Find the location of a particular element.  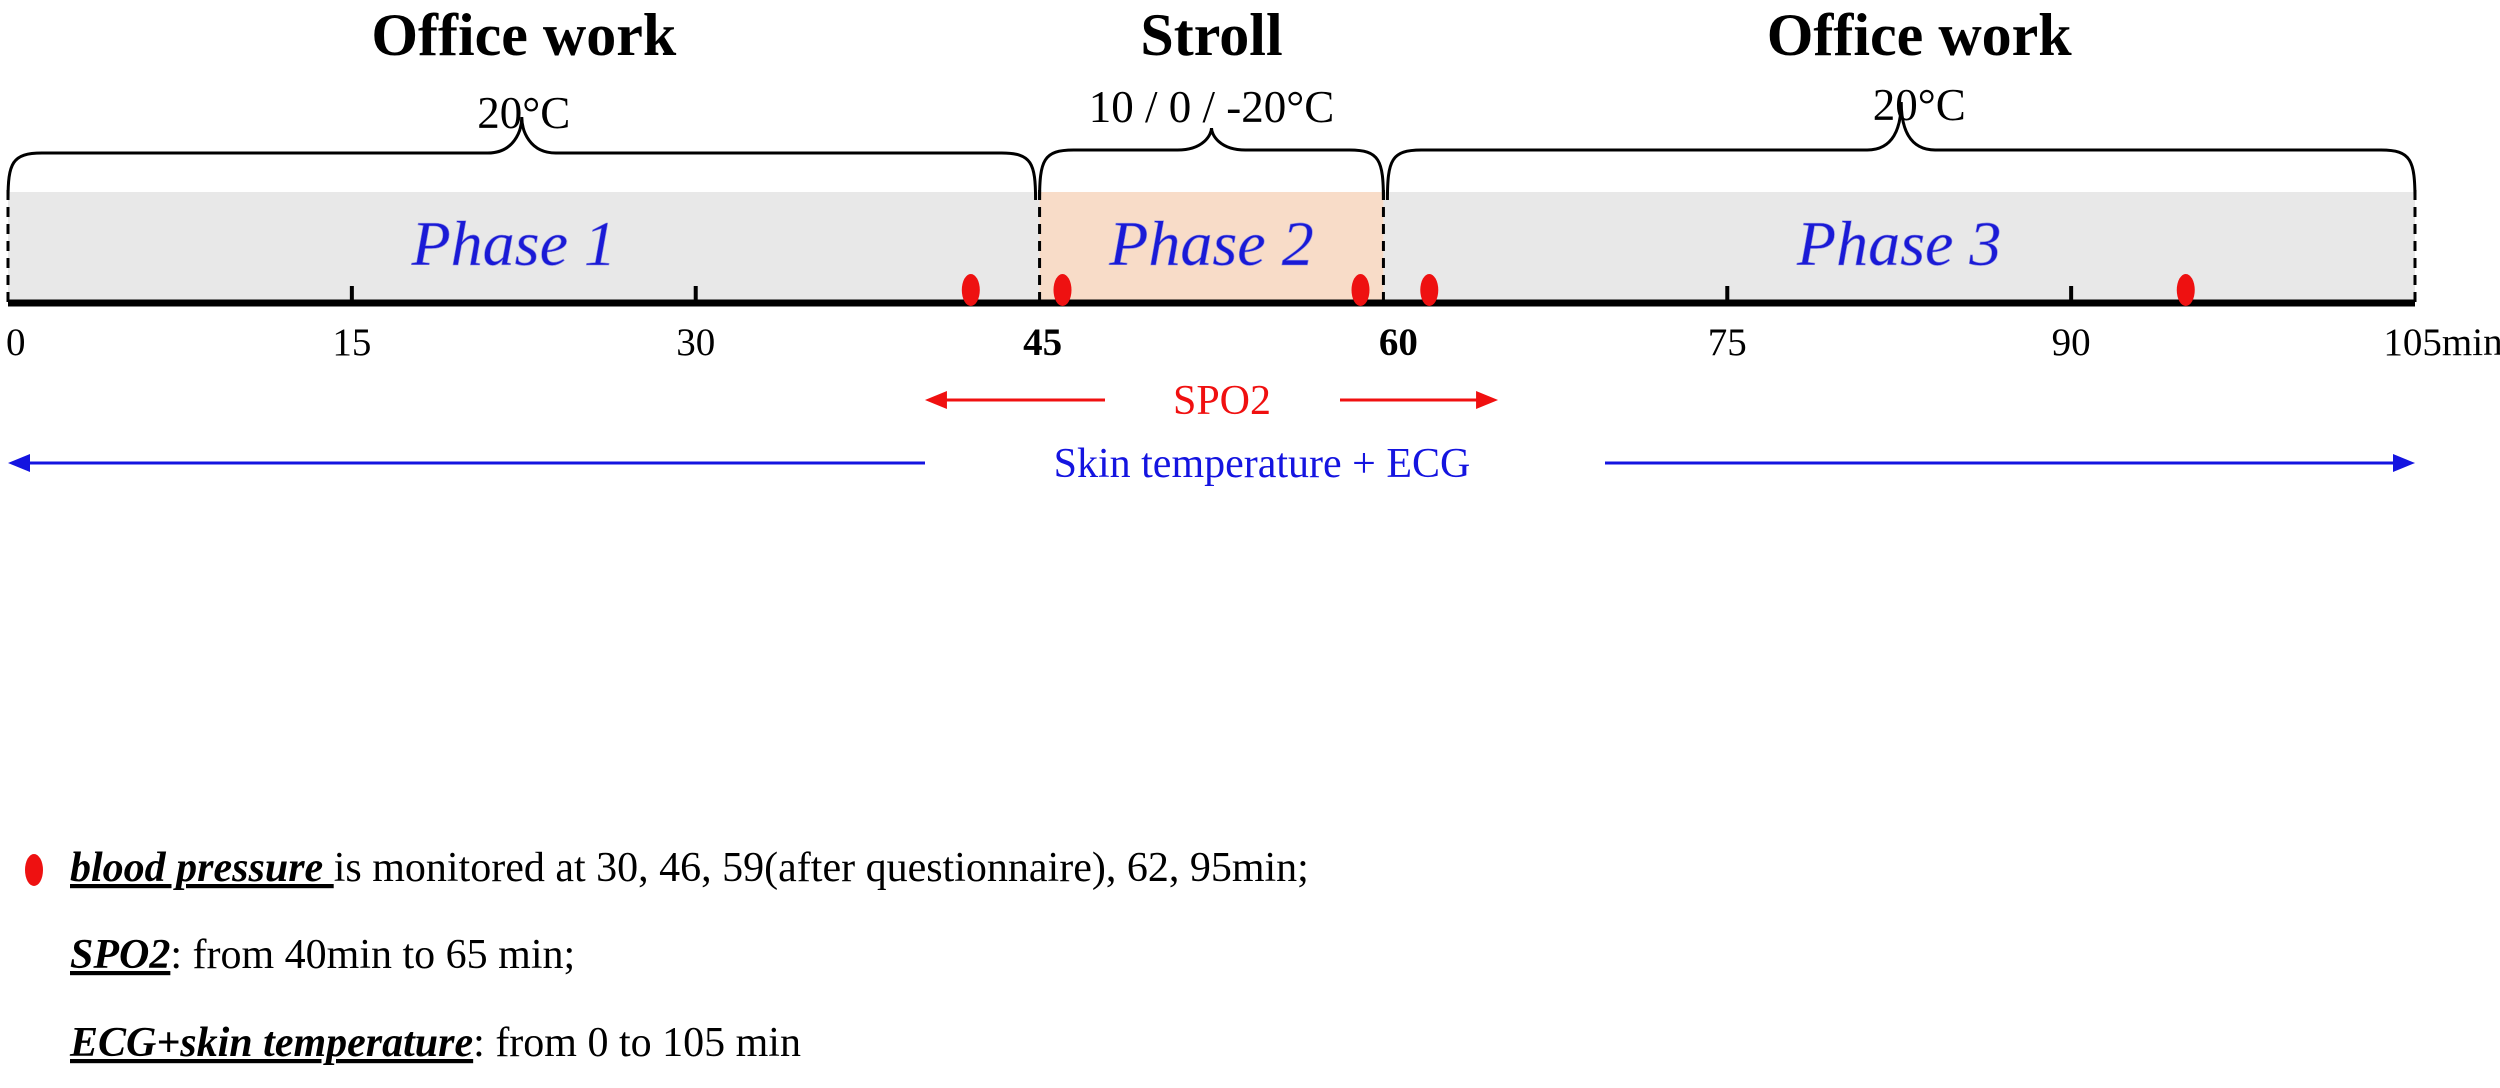

segment-3-title: Office work is located at coordinates (1920, 35).